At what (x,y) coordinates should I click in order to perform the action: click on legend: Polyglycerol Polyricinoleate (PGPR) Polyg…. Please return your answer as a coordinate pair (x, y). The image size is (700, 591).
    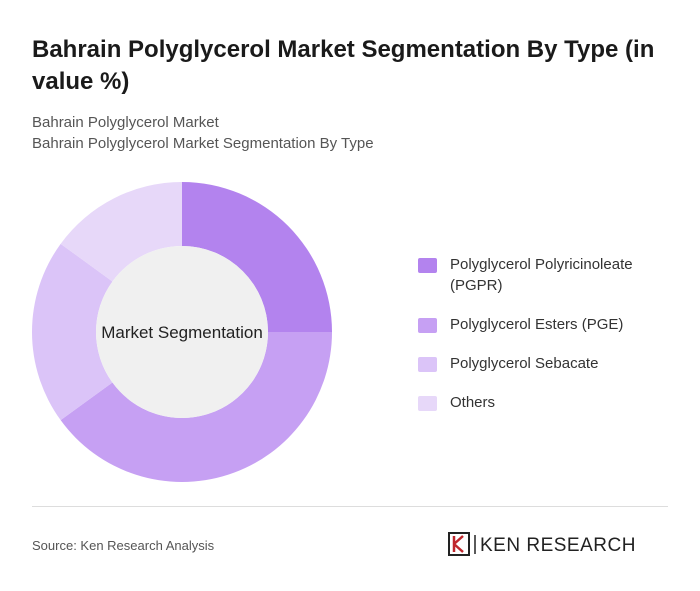
    Looking at the image, I should click on (538, 342).